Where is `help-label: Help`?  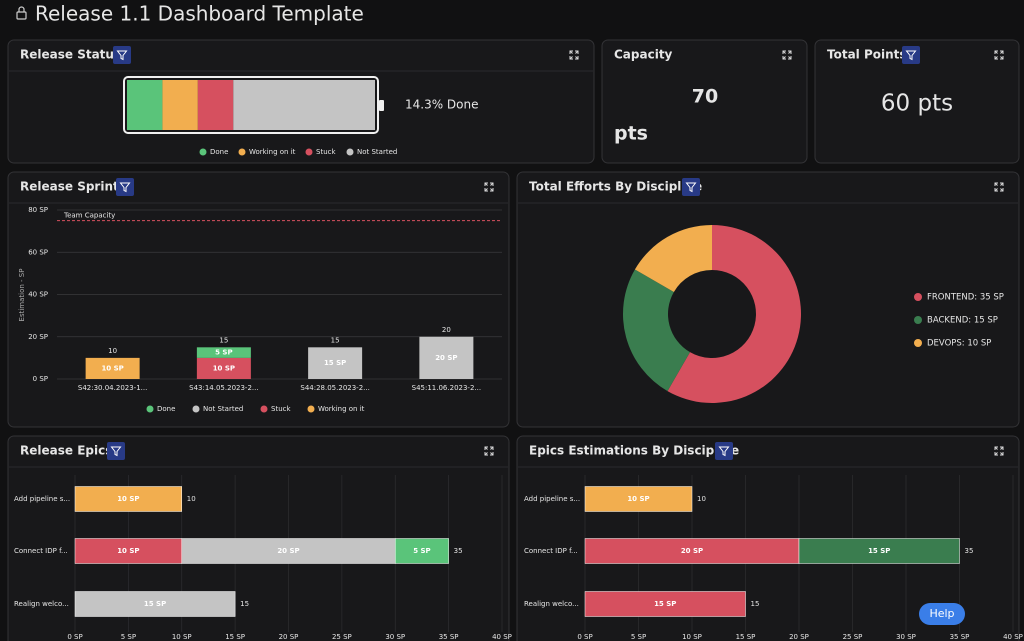 help-label: Help is located at coordinates (941, 613).